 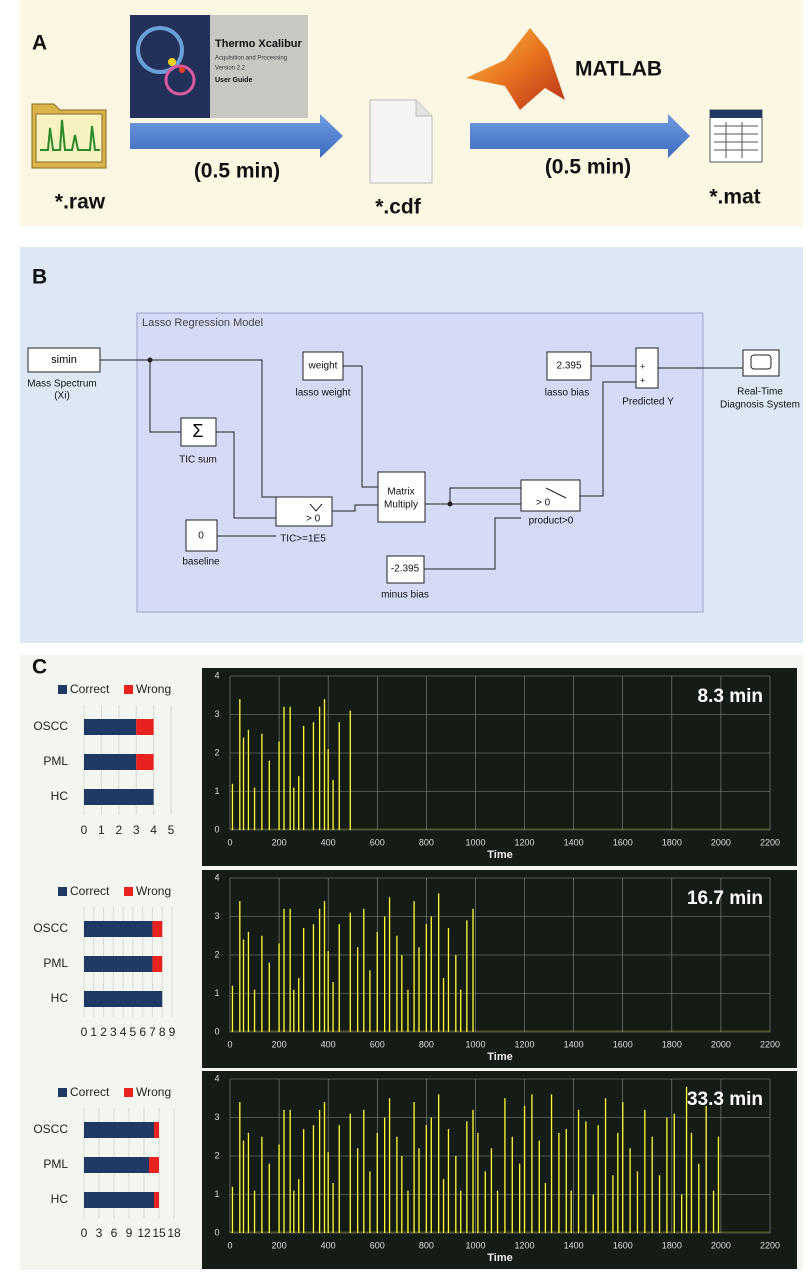 I want to click on x-tick-label: 8, so click(x=162, y=1032).